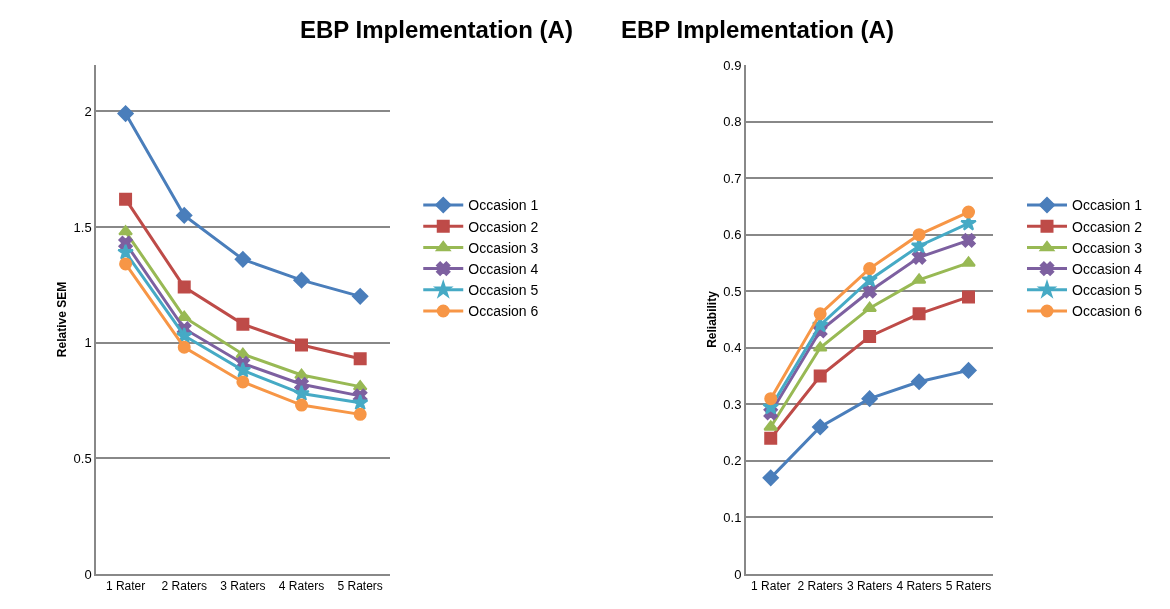 This screenshot has height=609, width=1170. I want to click on y-tick-label: 0.1, so click(732, 517).